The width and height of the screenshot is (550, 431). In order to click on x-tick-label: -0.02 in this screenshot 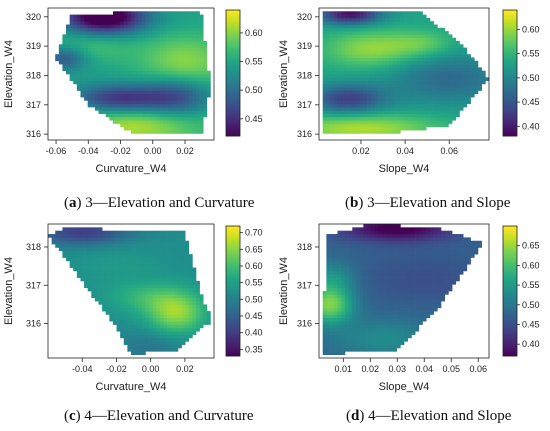, I will do `click(120, 151)`.